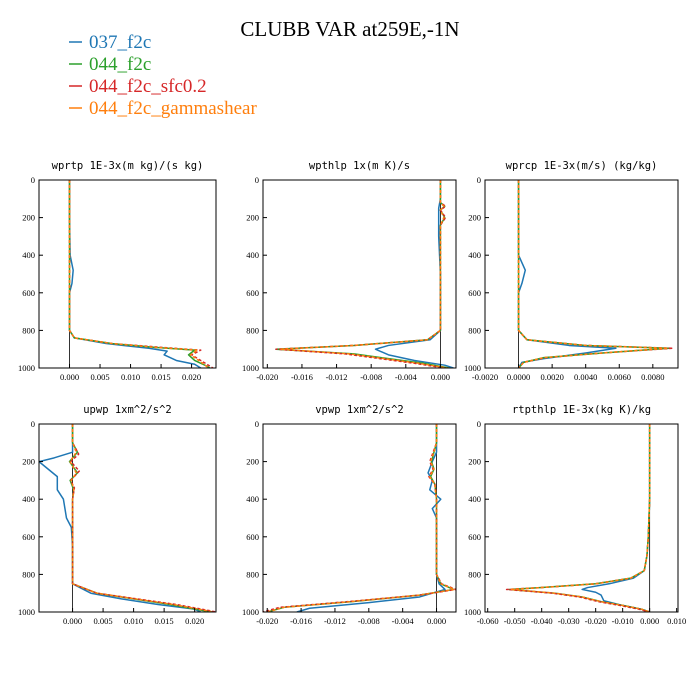 The height and width of the screenshot is (700, 700). What do you see at coordinates (488, 621) in the screenshot?
I see `x-tick-label: -0.060` at bounding box center [488, 621].